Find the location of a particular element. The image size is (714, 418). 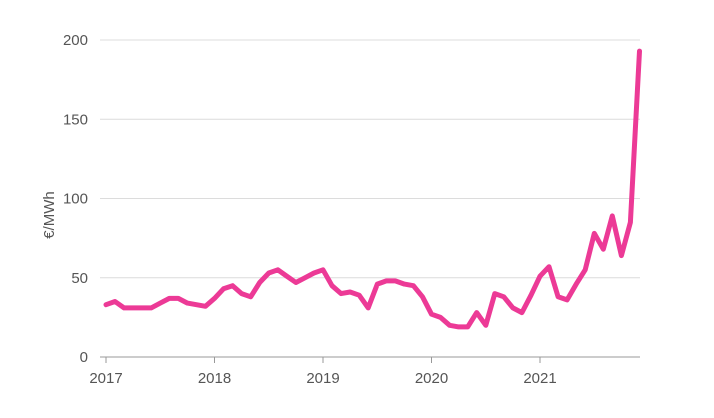

y-tick-label: 150 is located at coordinates (75, 119).